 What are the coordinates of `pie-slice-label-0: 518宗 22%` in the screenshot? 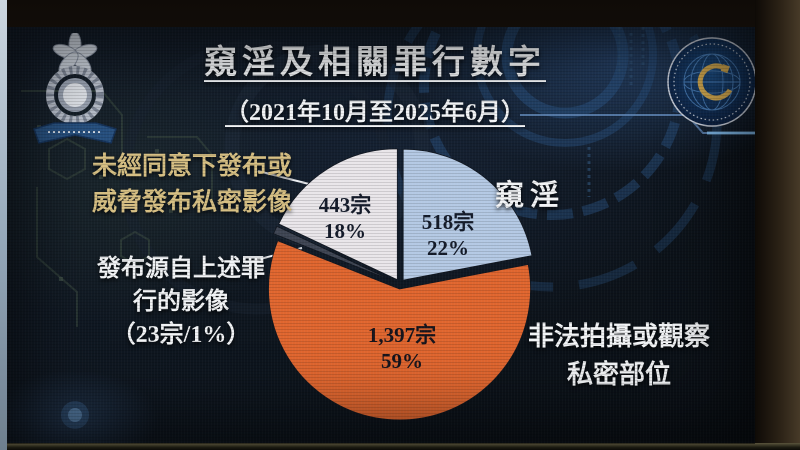 It's located at (448, 235).